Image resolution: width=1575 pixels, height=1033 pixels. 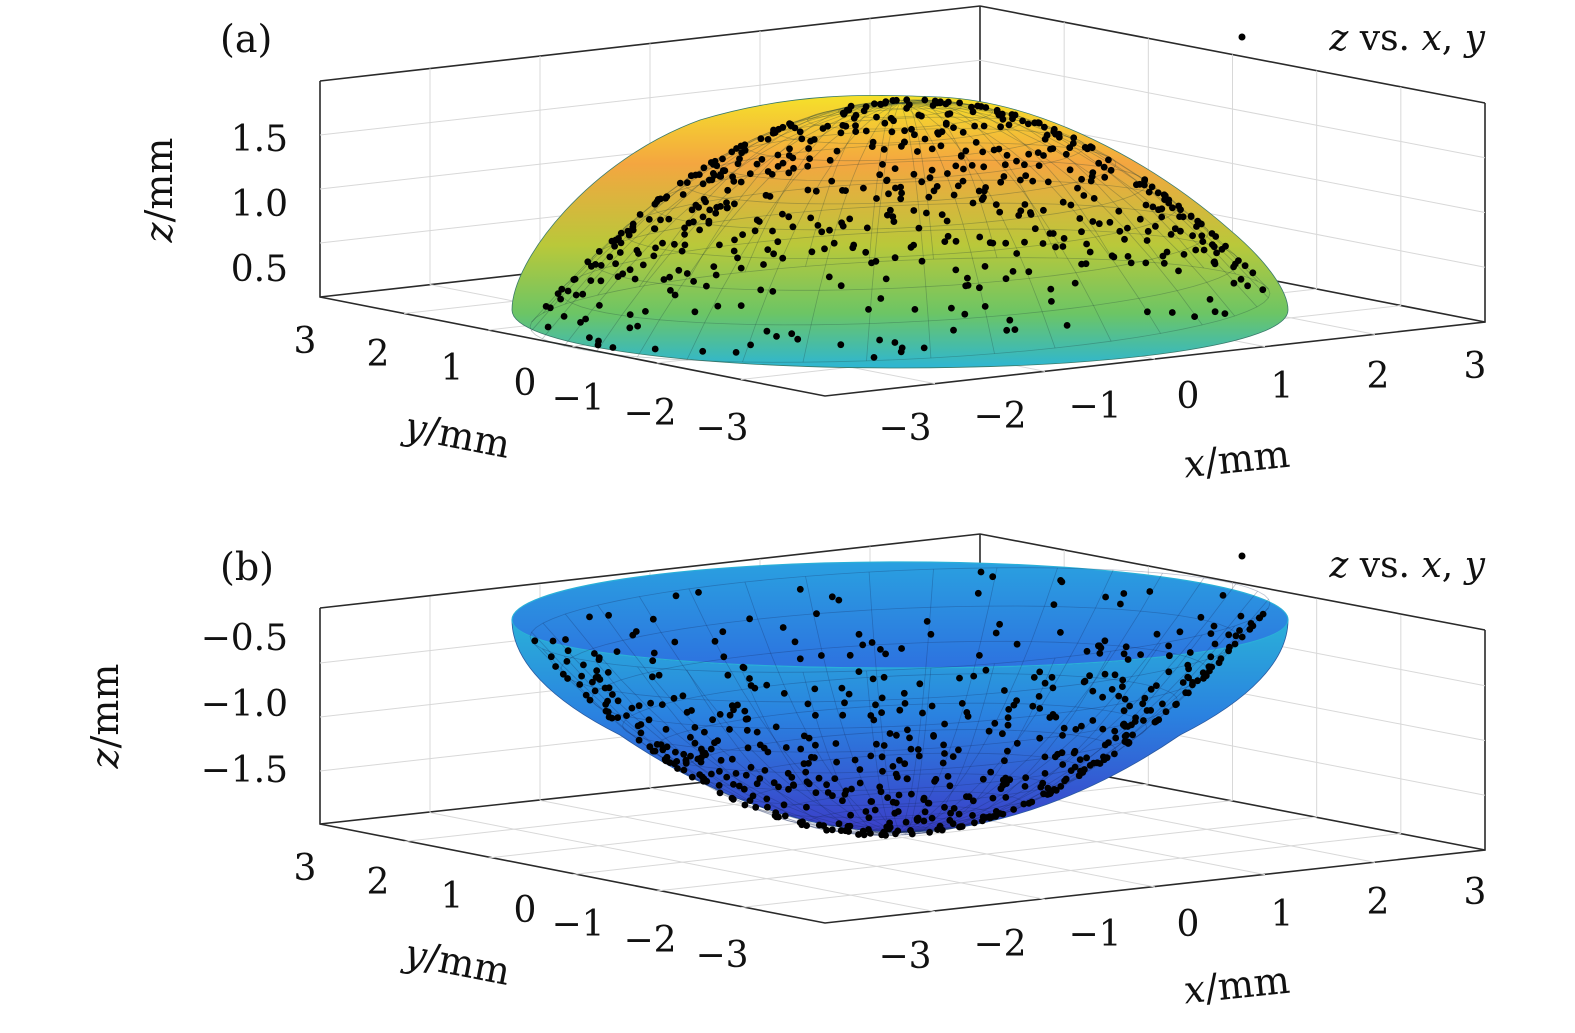 I want to click on grid-line, so click(x=1070, y=870).